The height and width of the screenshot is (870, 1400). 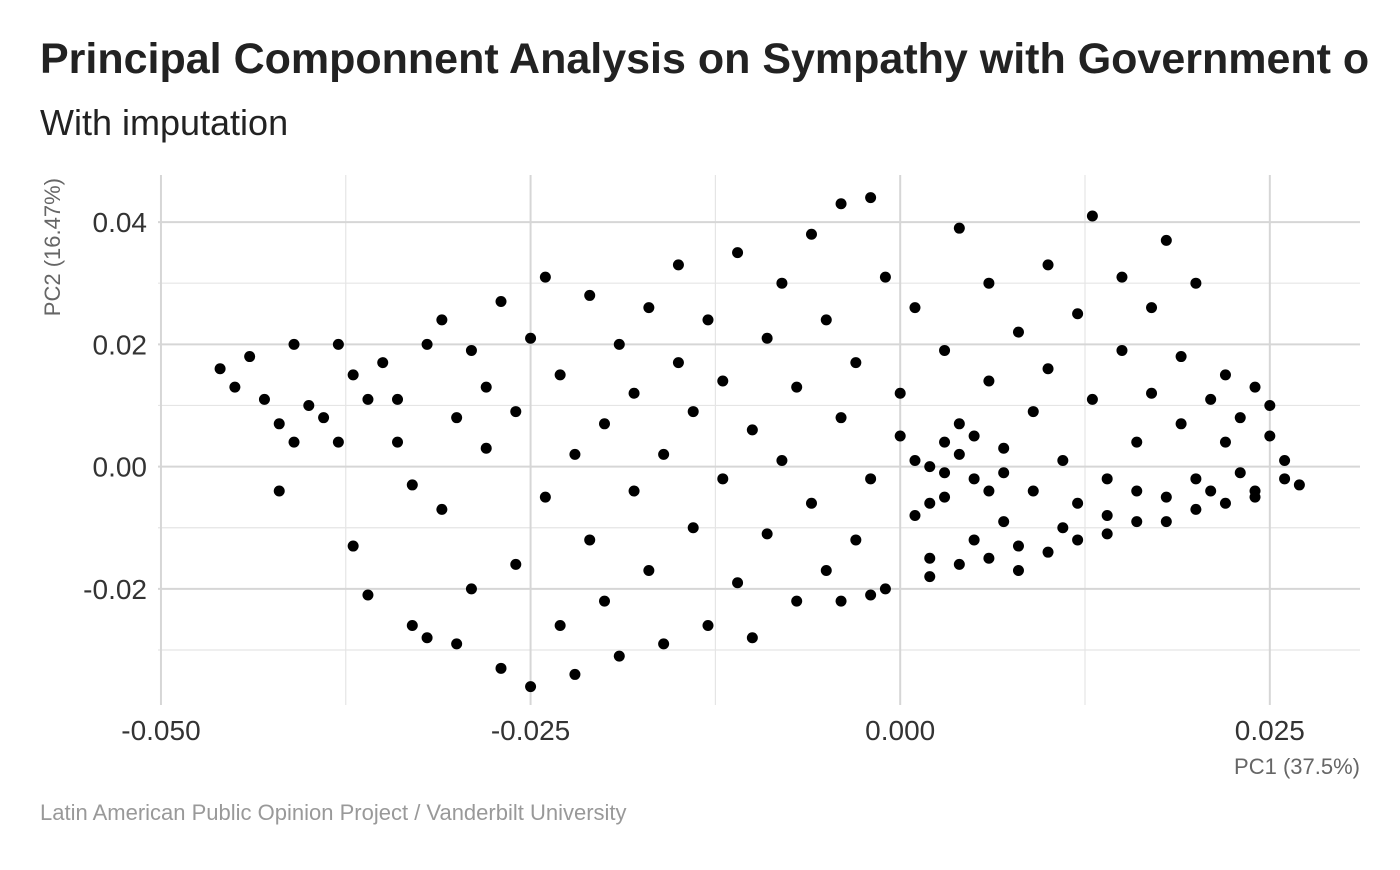 I want to click on x-tick-label: 0.025, so click(x=1270, y=730).